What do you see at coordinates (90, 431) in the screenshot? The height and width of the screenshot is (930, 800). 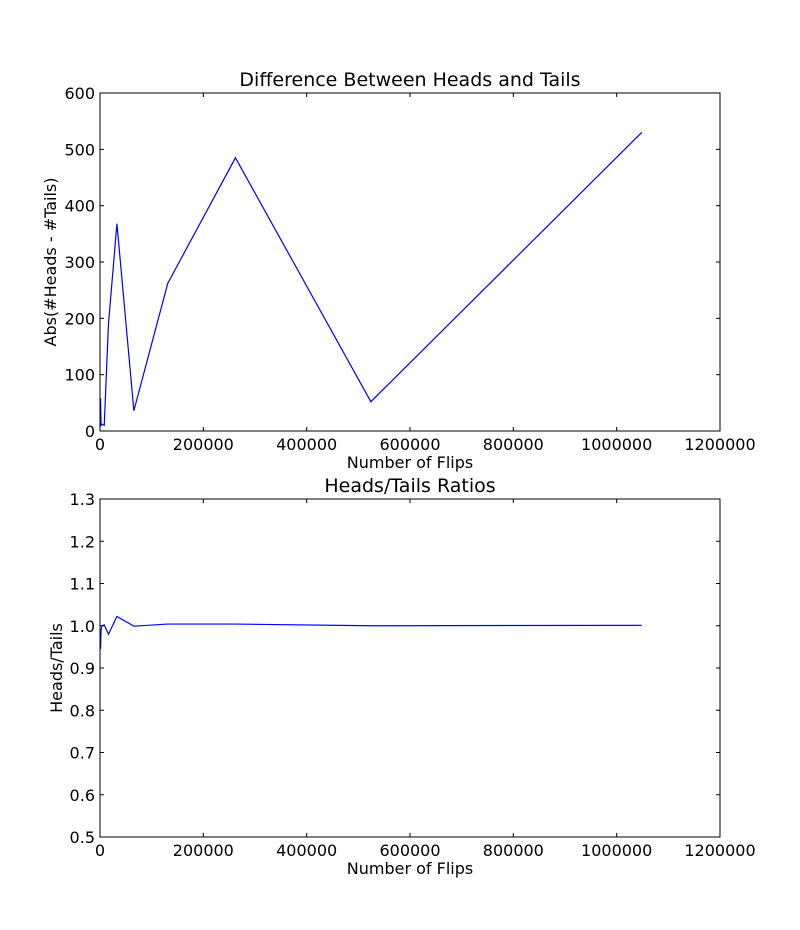 I see `y-tick-label: 0` at bounding box center [90, 431].